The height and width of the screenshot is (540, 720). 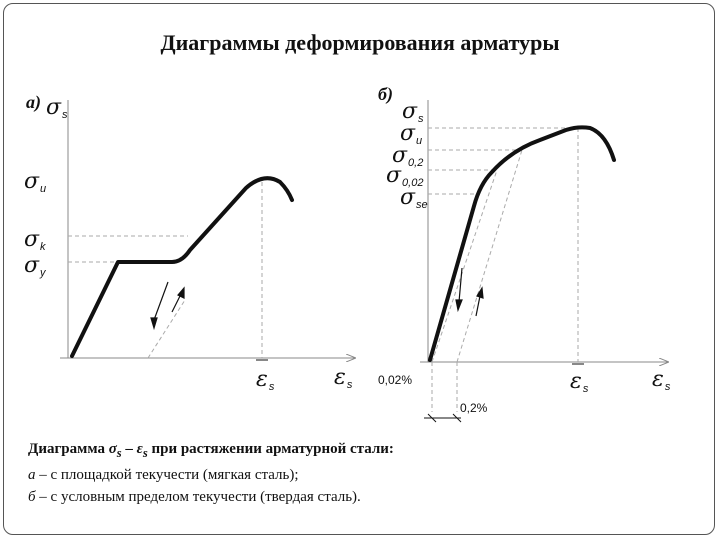 What do you see at coordinates (385, 94) in the screenshot?
I see `panel-b-label: б)` at bounding box center [385, 94].